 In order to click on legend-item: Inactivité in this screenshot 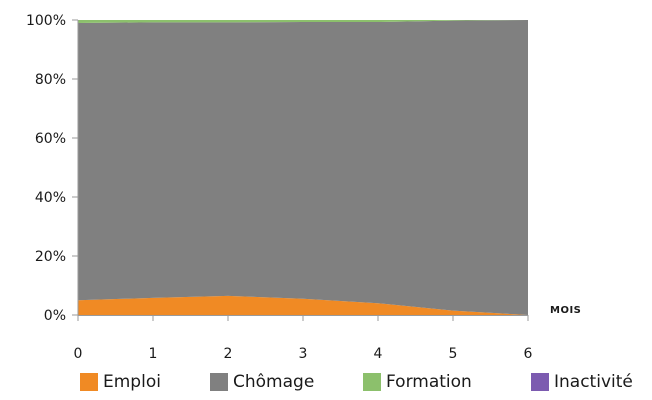, I will do `click(582, 382)`.